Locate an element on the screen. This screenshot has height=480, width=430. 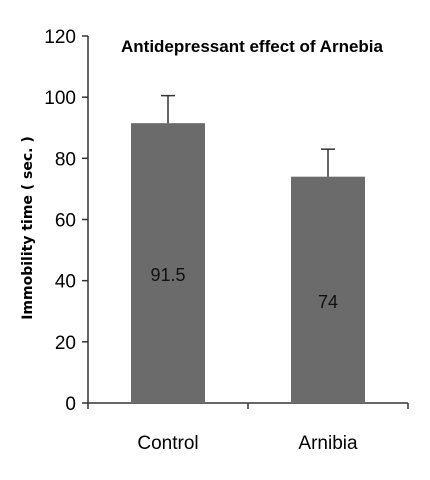
data-label: 91.5 is located at coordinates (167, 275).